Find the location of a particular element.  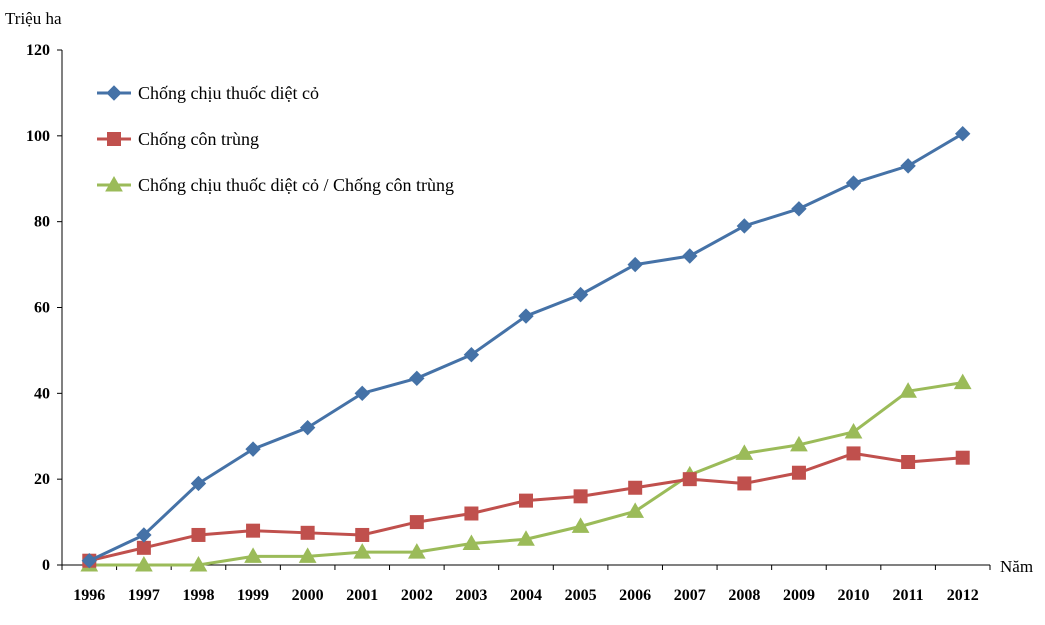

x-tick-label: 1996 is located at coordinates (89, 595).